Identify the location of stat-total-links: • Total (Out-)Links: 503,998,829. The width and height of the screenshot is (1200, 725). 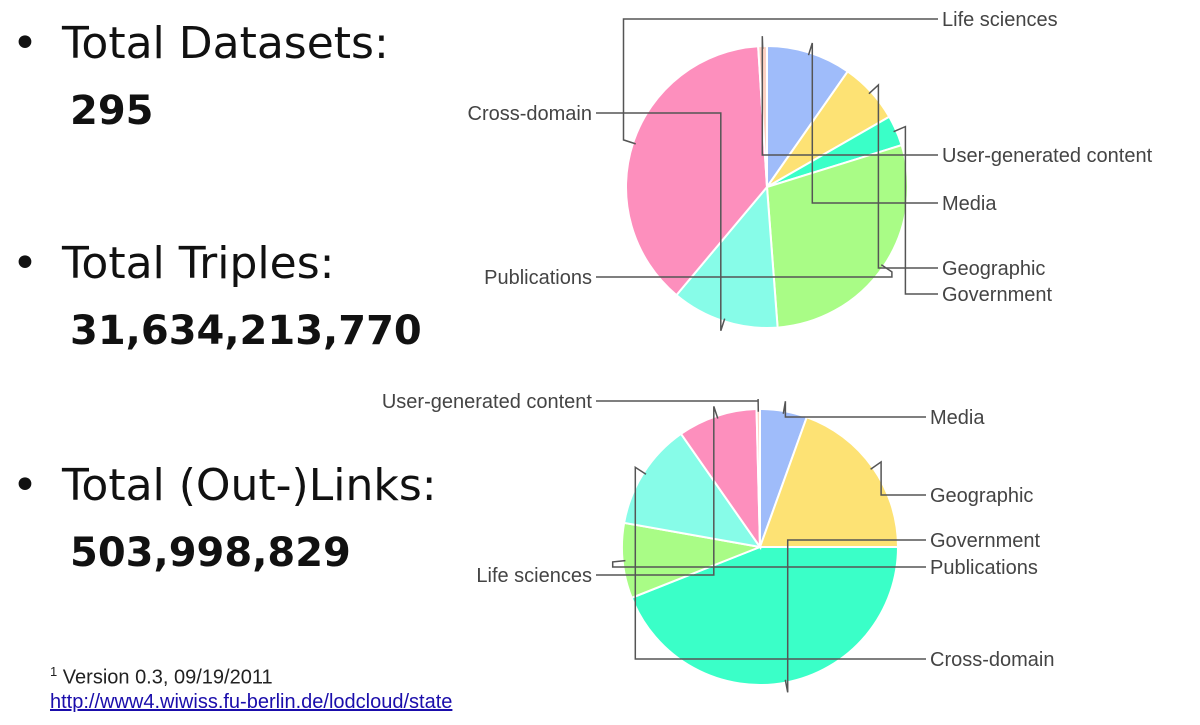
(224, 519).